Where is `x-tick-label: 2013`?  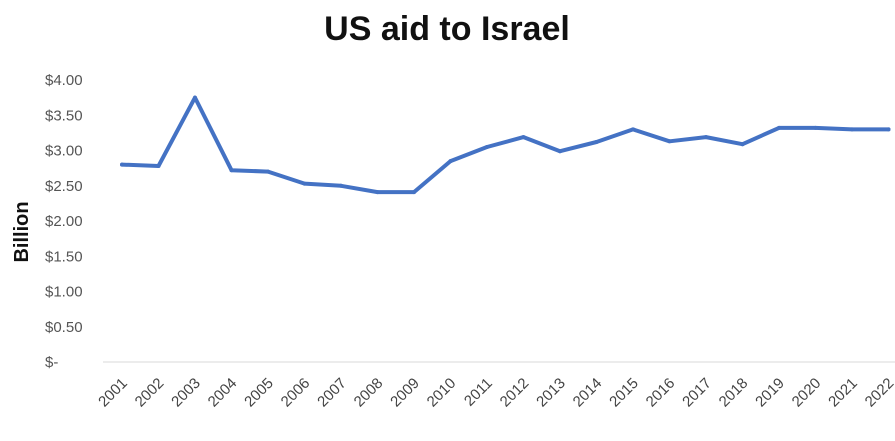
x-tick-label: 2013 is located at coordinates (551, 393).